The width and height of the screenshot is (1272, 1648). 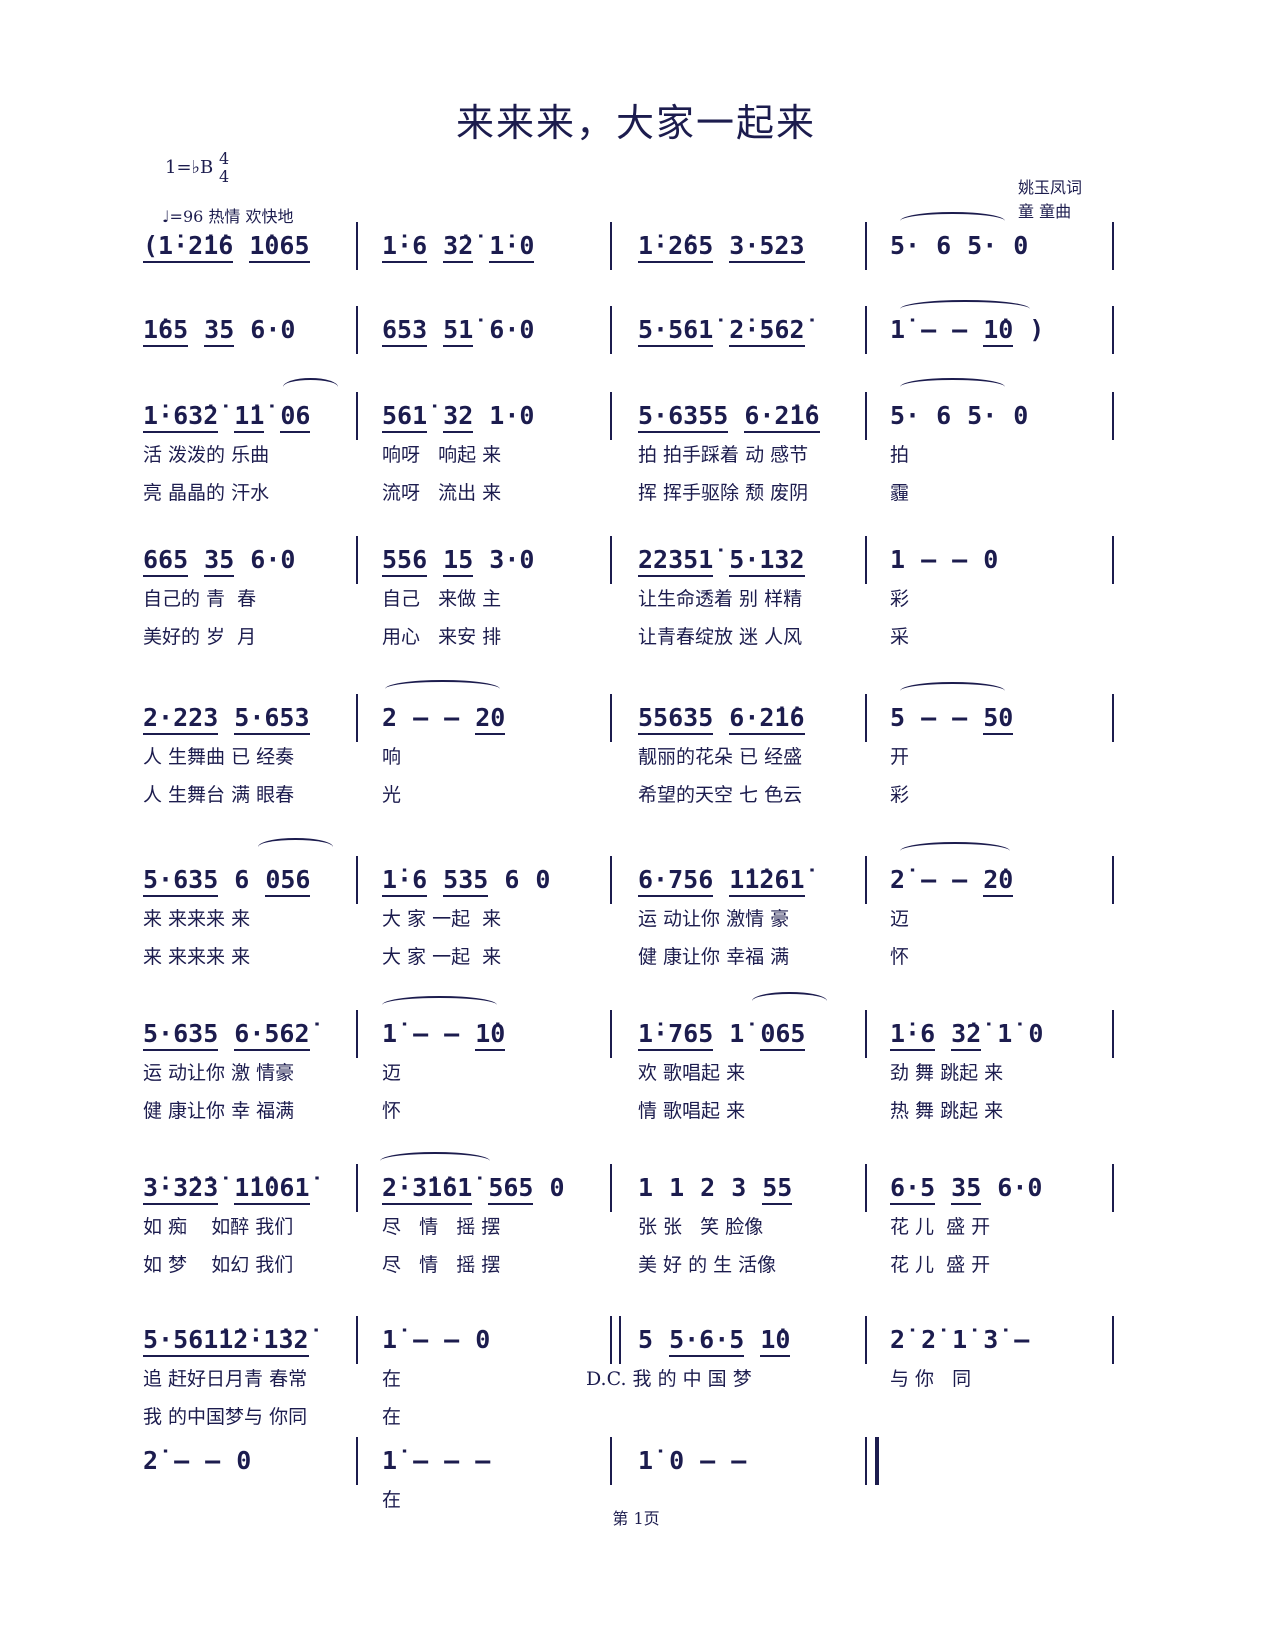 I want to click on note-group: 2, so click(x=390, y=717).